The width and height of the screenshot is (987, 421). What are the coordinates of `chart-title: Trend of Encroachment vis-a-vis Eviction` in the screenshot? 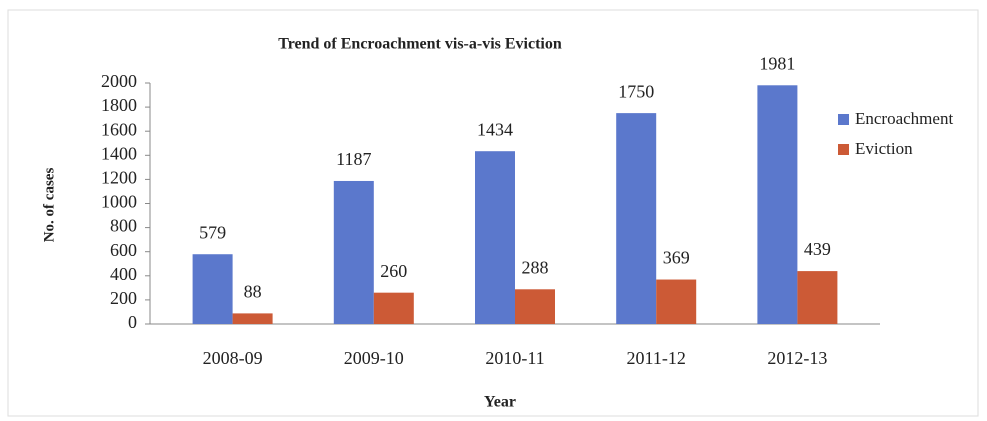 It's located at (420, 44).